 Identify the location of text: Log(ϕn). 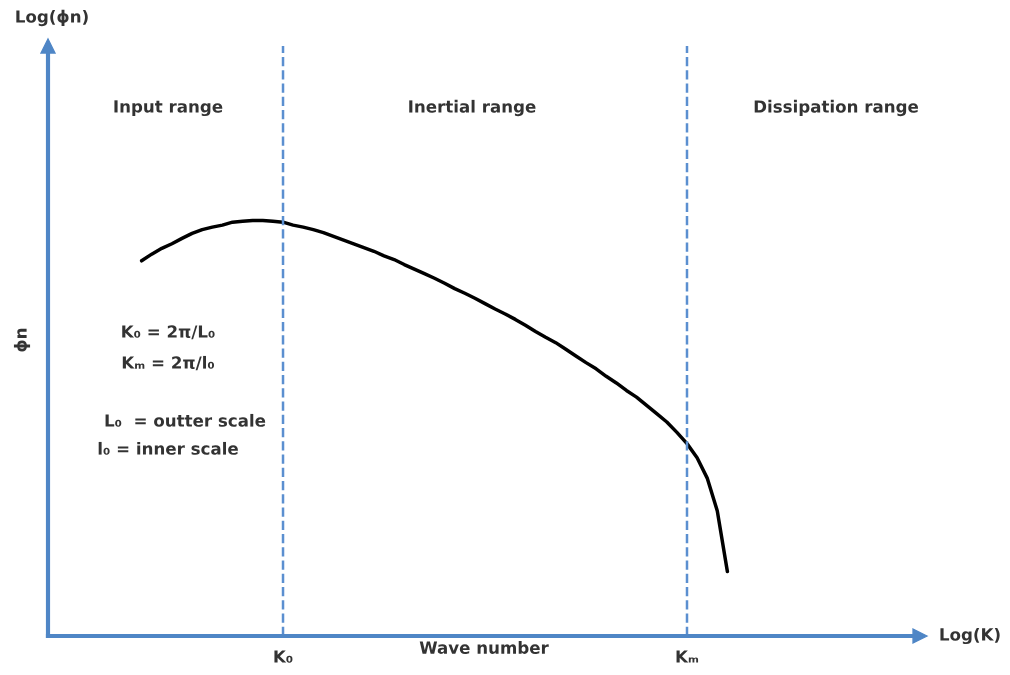
(52, 18).